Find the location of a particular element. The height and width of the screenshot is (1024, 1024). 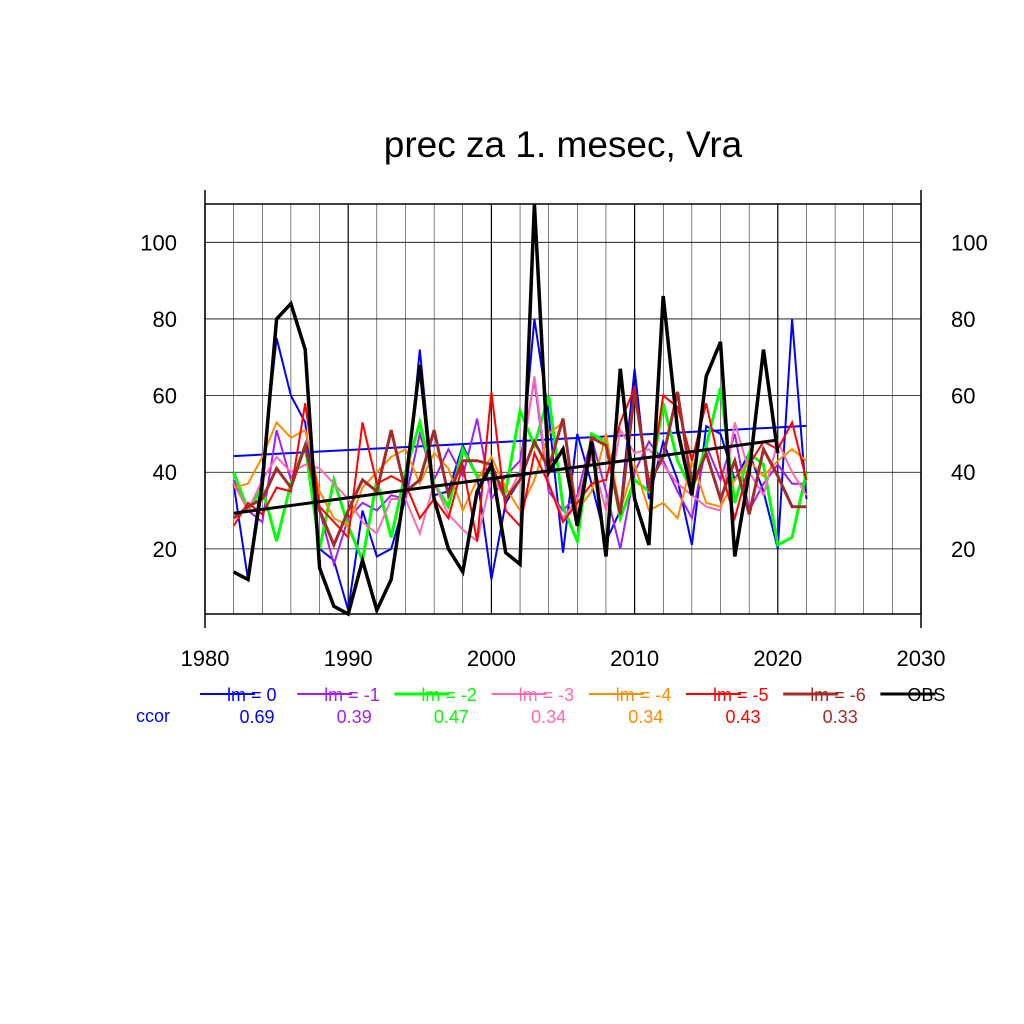

y-tick-label-left: 40 is located at coordinates (165, 472).